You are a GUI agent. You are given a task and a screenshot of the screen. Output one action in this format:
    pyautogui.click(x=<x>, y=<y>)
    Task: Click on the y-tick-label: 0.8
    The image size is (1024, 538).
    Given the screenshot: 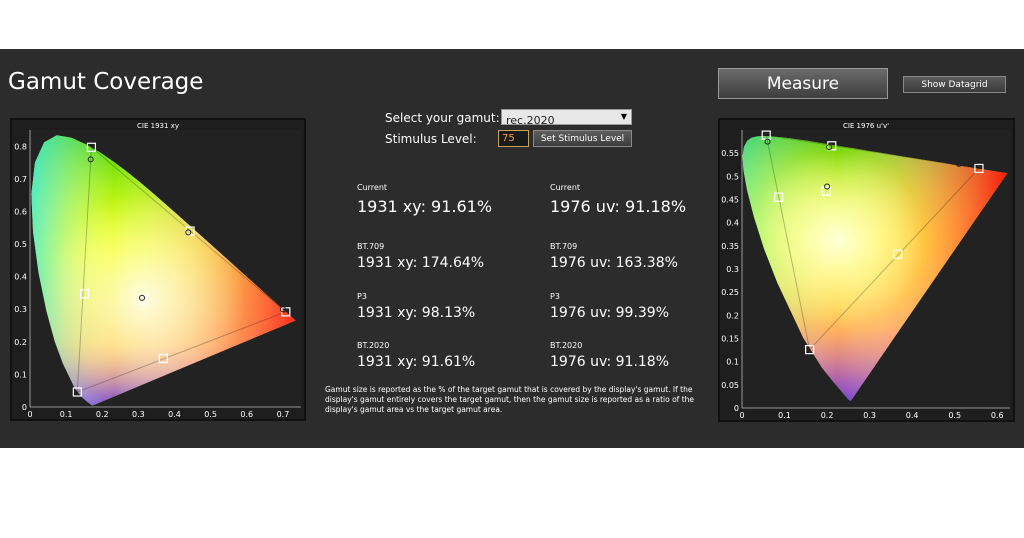 What is the action you would take?
    pyautogui.click(x=20, y=146)
    